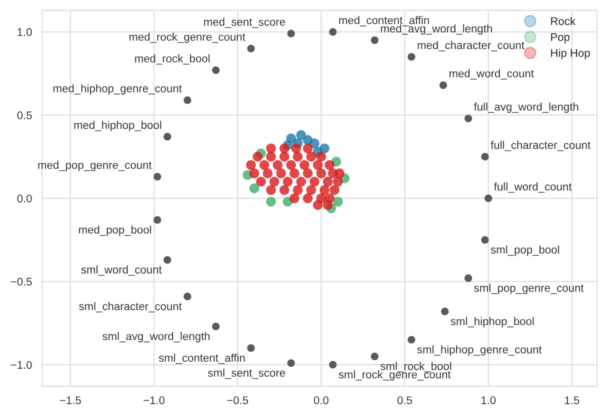 This screenshot has height=411, width=600. What do you see at coordinates (563, 21) in the screenshot?
I see `legend-label: Rock` at bounding box center [563, 21].